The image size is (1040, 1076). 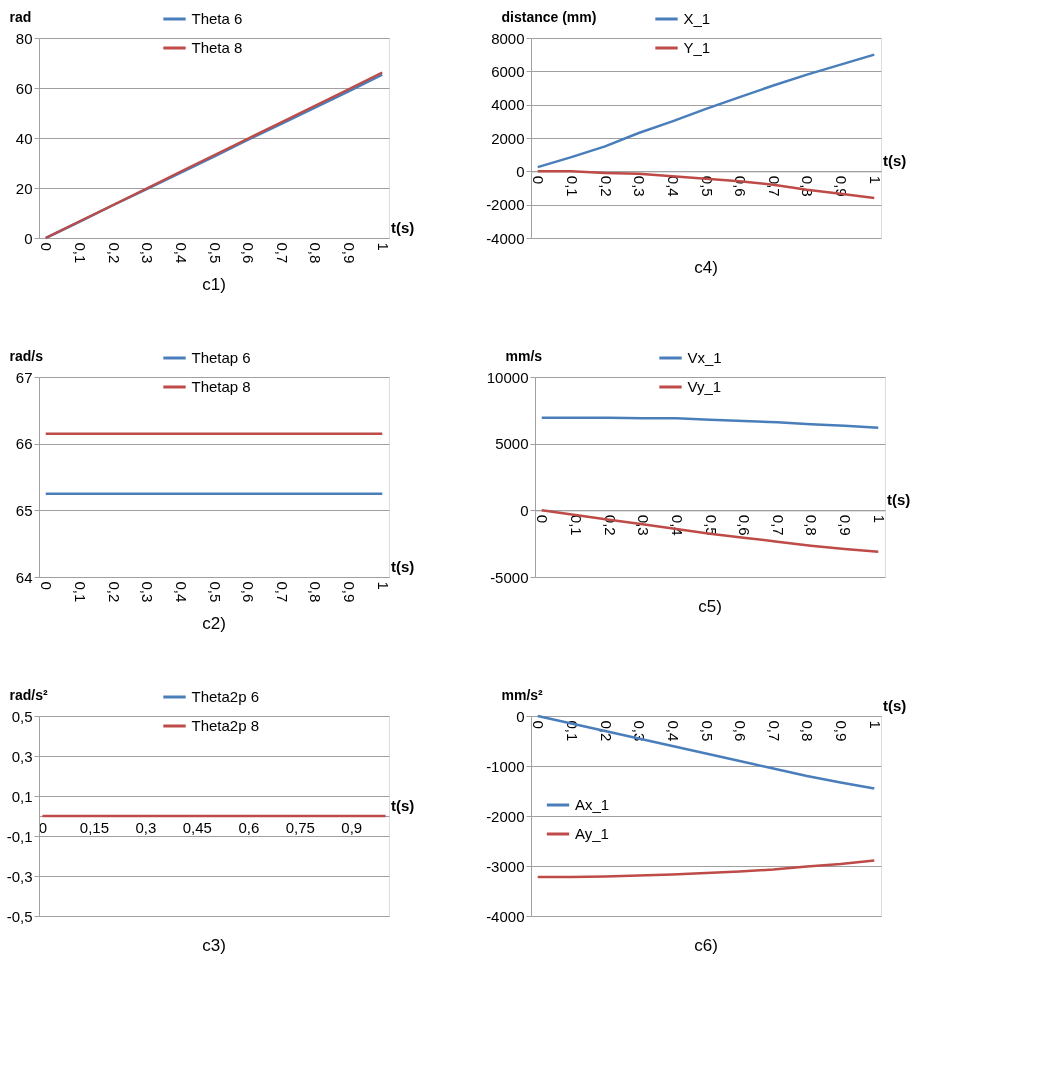 What do you see at coordinates (94, 827) in the screenshot?
I see `x-tick-label: 0,15` at bounding box center [94, 827].